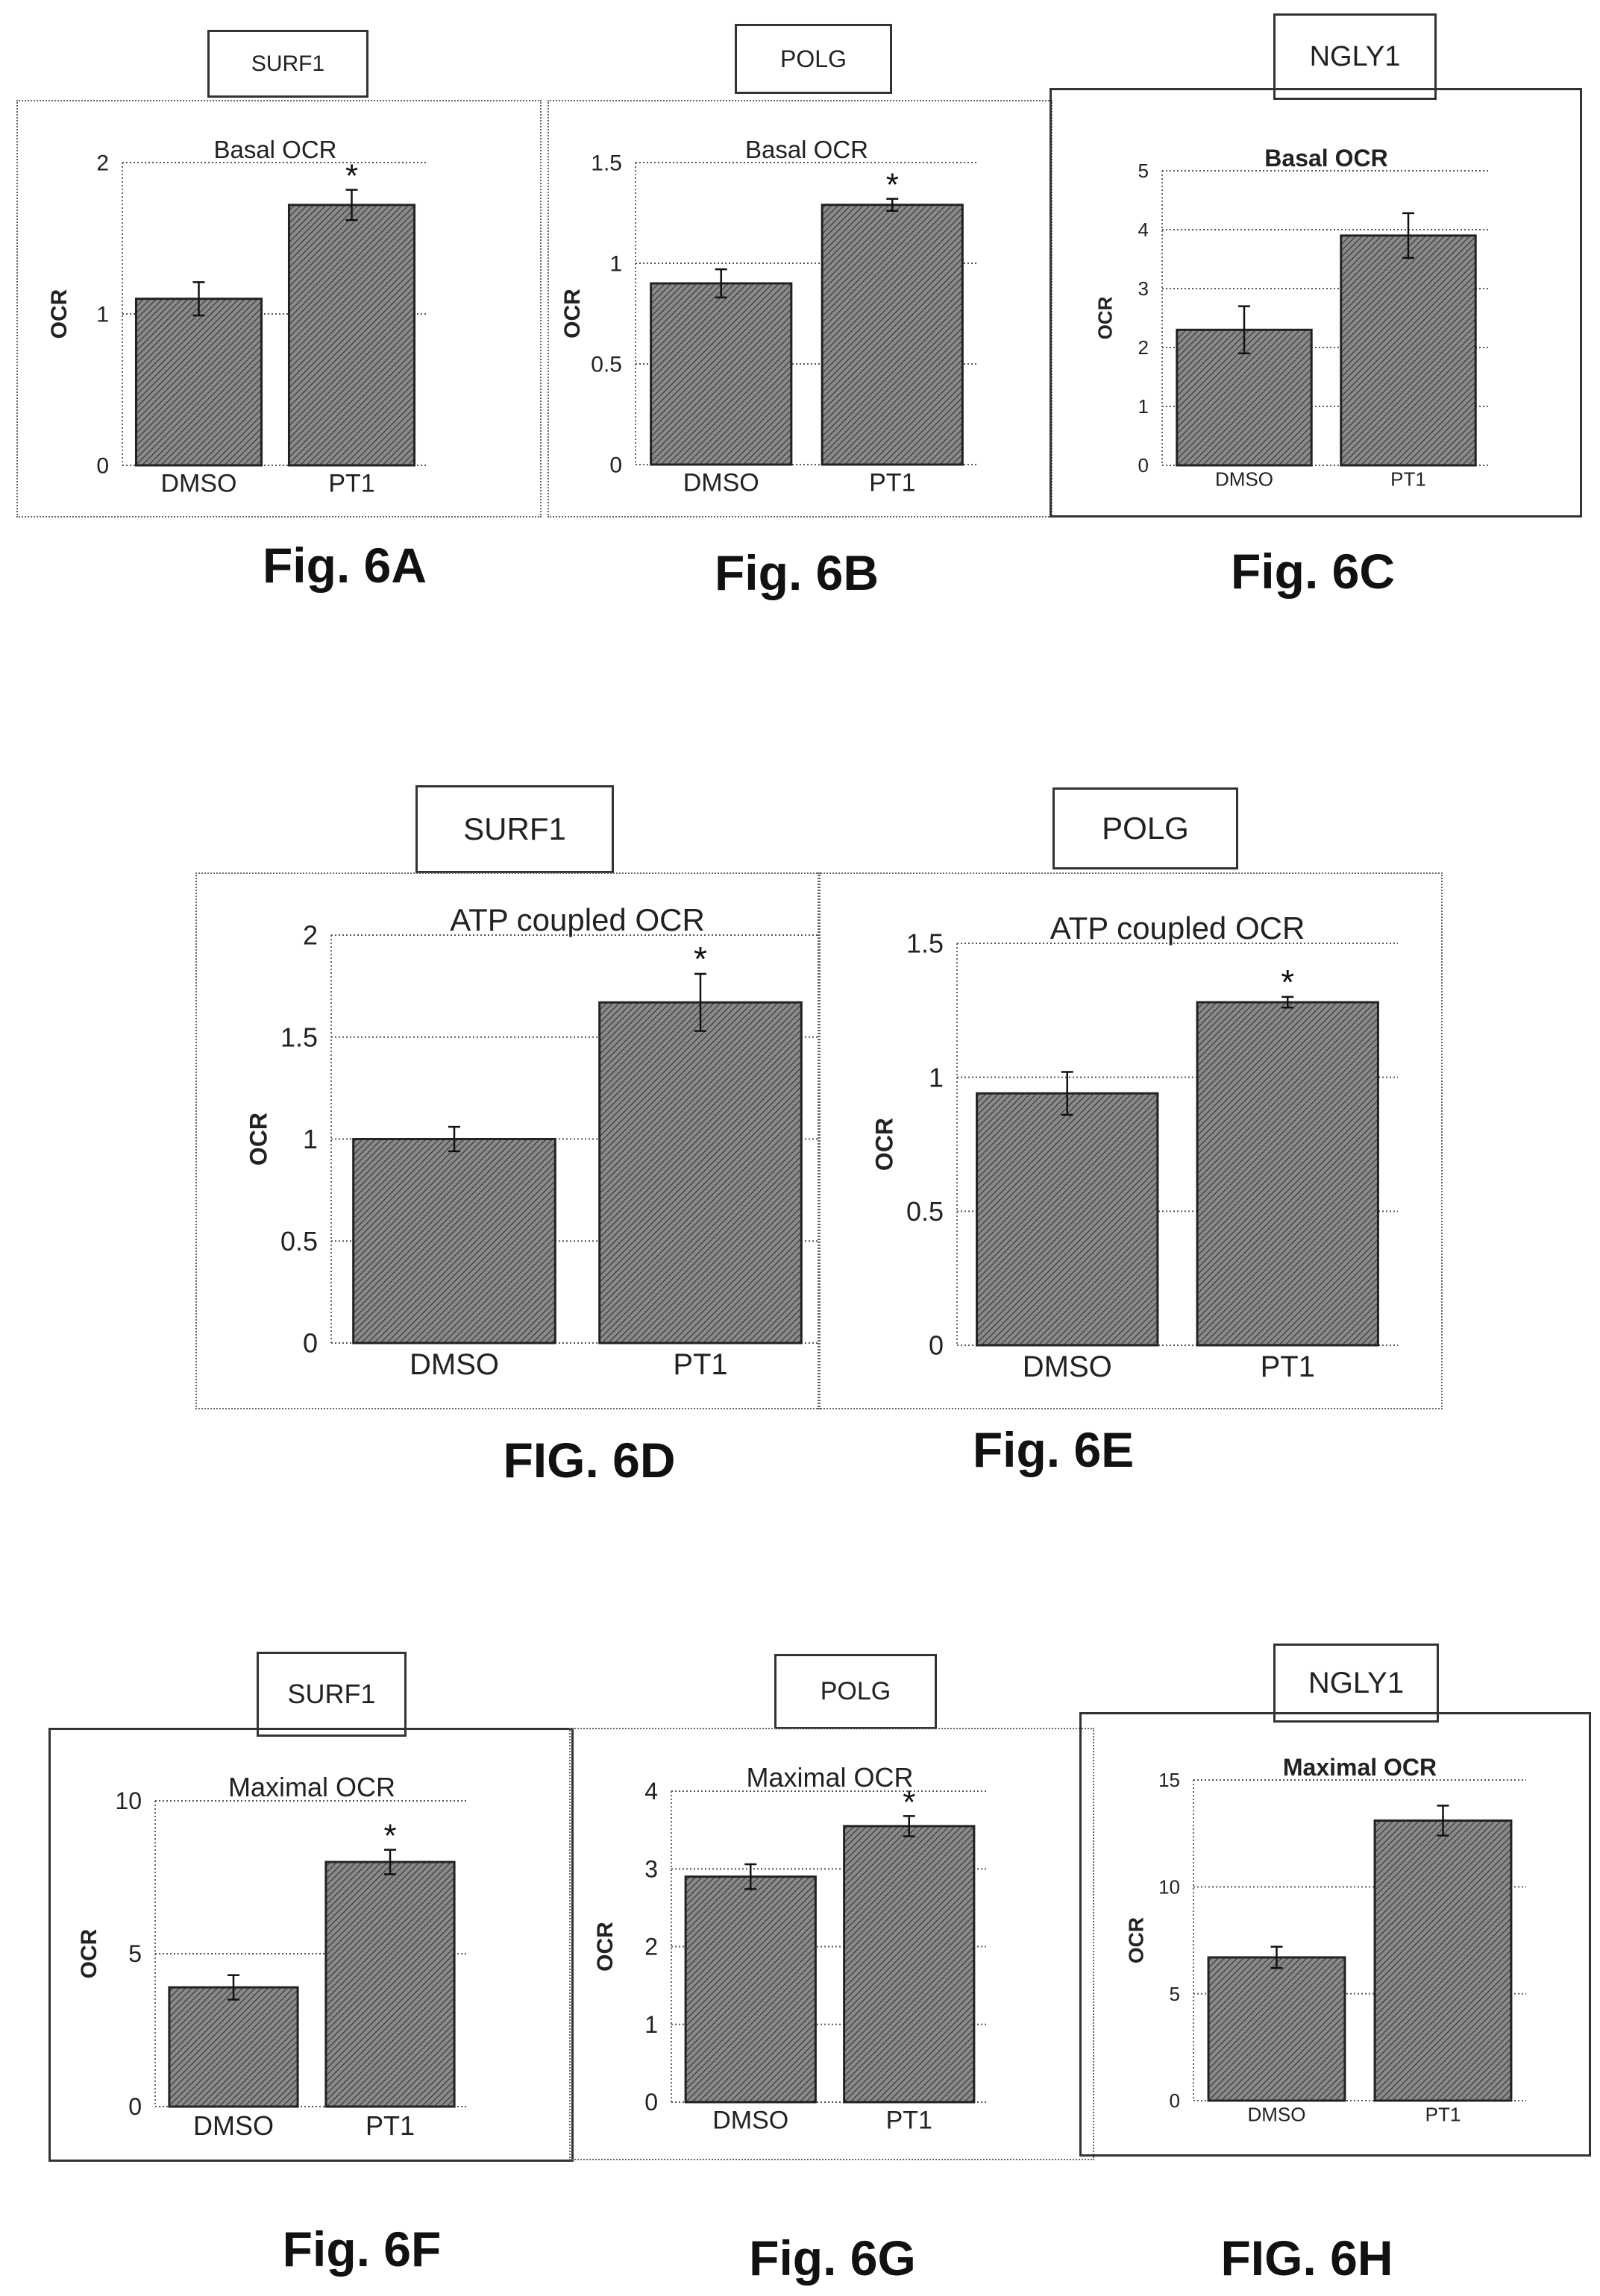 The image size is (1600, 2296). I want to click on figure-caption-6h: FIG. 6H, so click(1306, 2258).